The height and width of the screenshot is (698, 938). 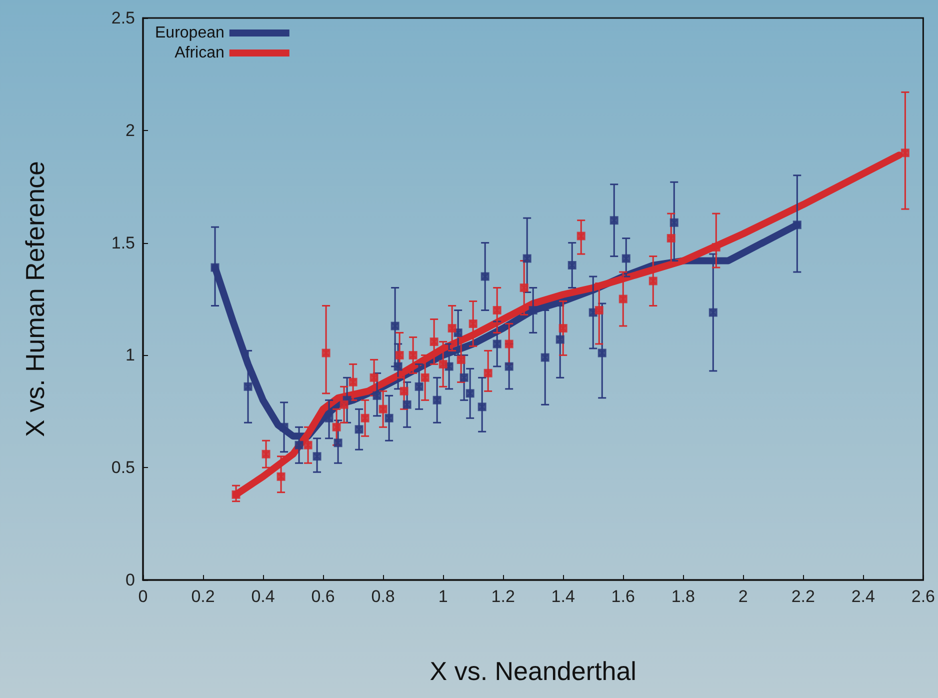 What do you see at coordinates (189, 33) in the screenshot?
I see `legend-label: European` at bounding box center [189, 33].